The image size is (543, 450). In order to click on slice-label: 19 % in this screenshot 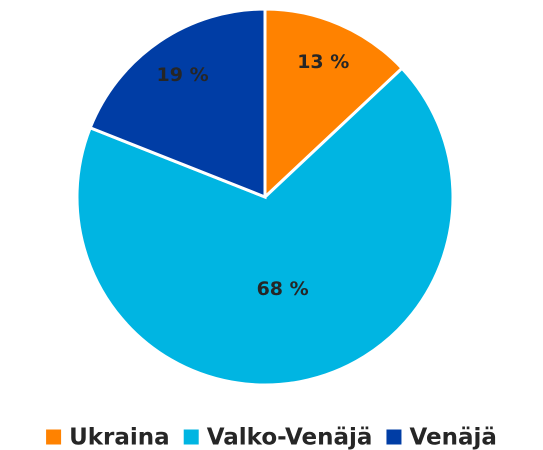, I will do `click(183, 75)`.